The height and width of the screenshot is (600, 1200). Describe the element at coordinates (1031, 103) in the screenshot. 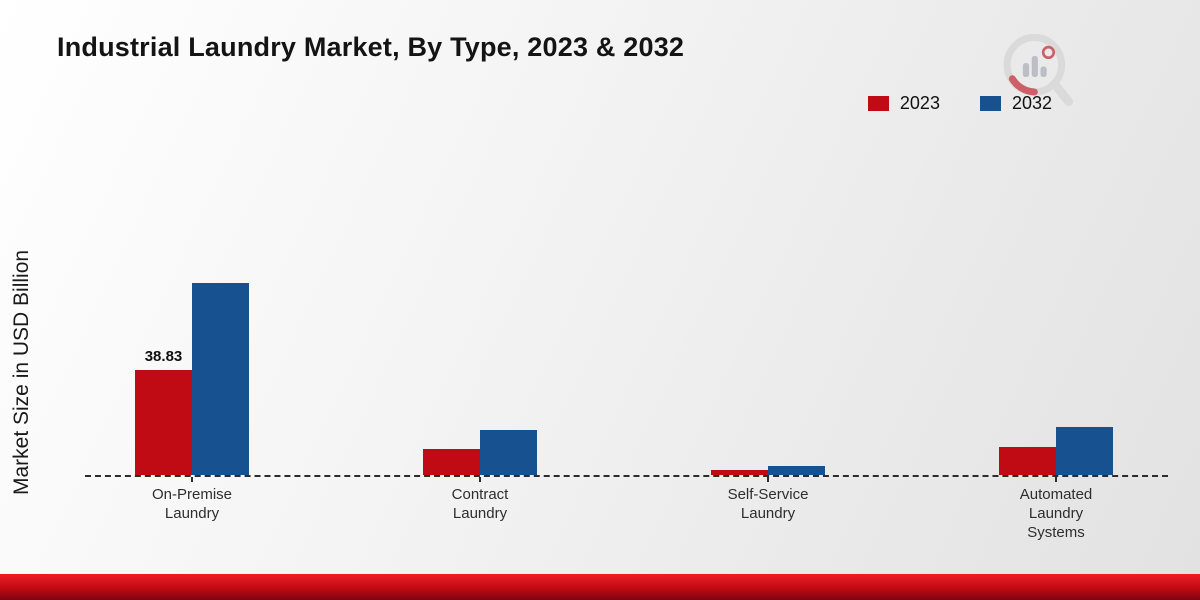

I see `legend-label: 2032` at that location.